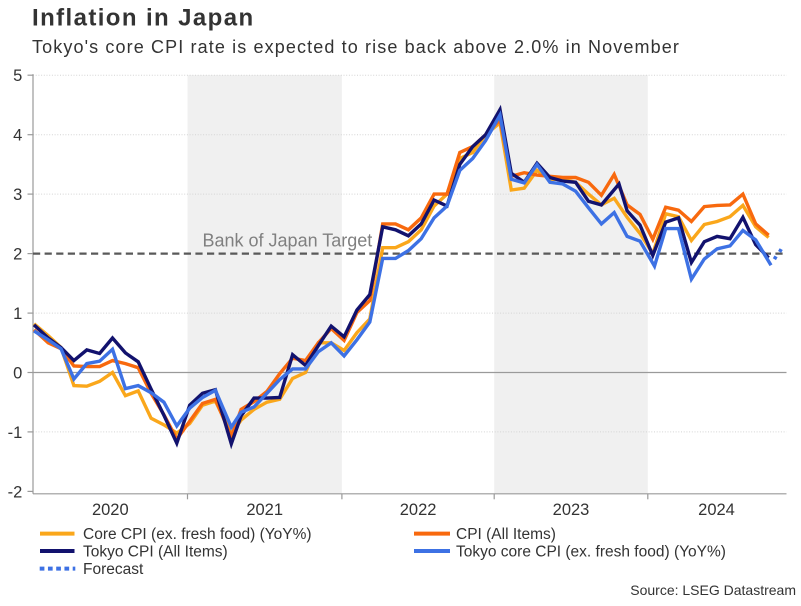 This screenshot has width=801, height=606. What do you see at coordinates (110, 510) in the screenshot?
I see `svg-text: 2020` at bounding box center [110, 510].